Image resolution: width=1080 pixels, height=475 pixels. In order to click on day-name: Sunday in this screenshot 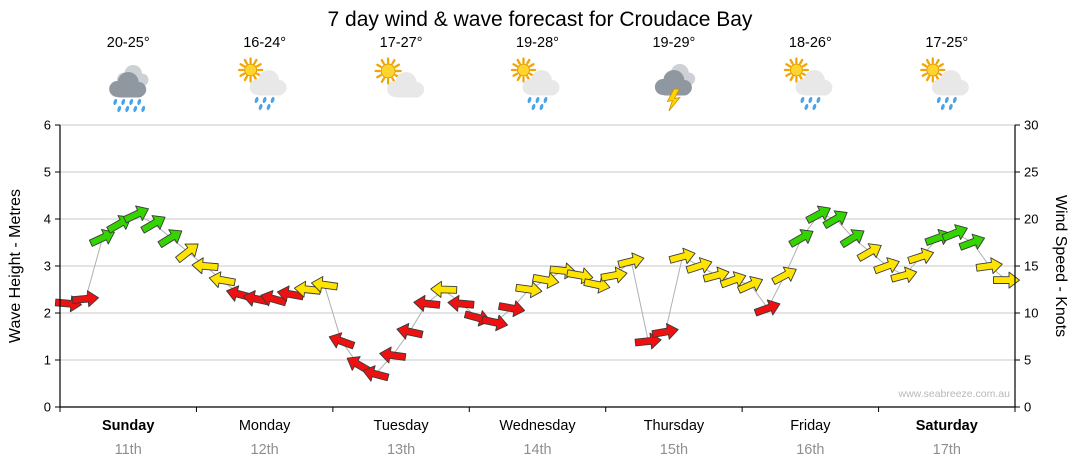, I will do `click(128, 426)`.